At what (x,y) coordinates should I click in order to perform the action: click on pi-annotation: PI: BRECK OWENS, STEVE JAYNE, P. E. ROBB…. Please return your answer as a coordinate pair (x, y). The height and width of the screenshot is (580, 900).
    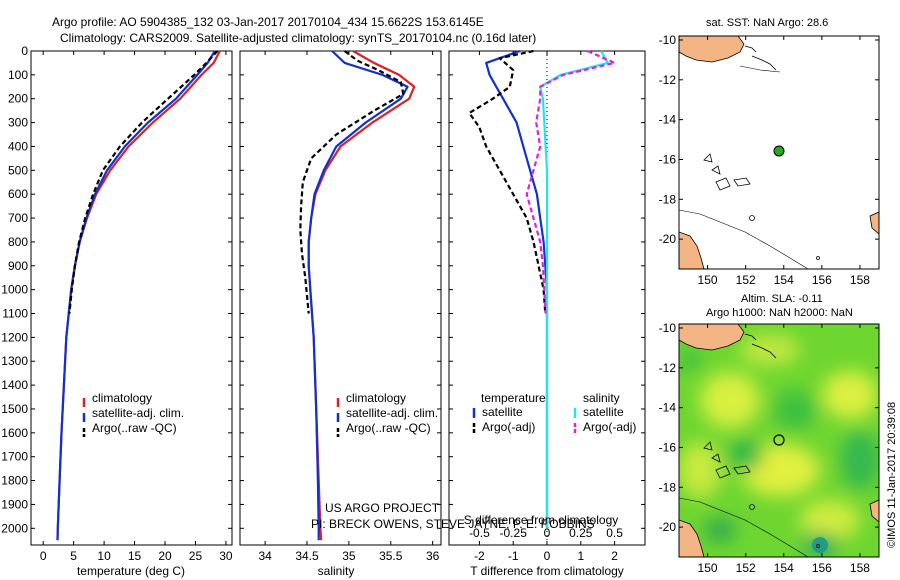
    Looking at the image, I should click on (453, 524).